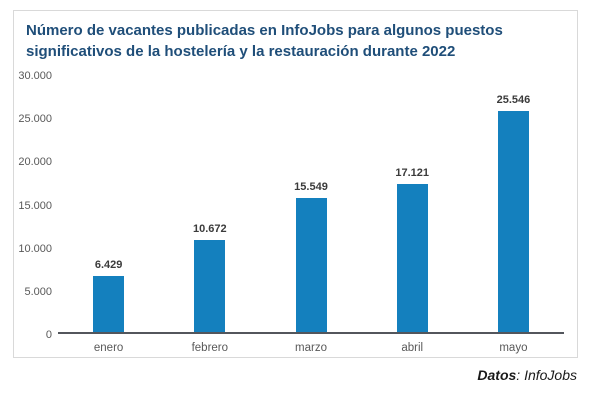 The width and height of the screenshot is (600, 401). I want to click on bar-group-febrero: 10.672, so click(209, 277).